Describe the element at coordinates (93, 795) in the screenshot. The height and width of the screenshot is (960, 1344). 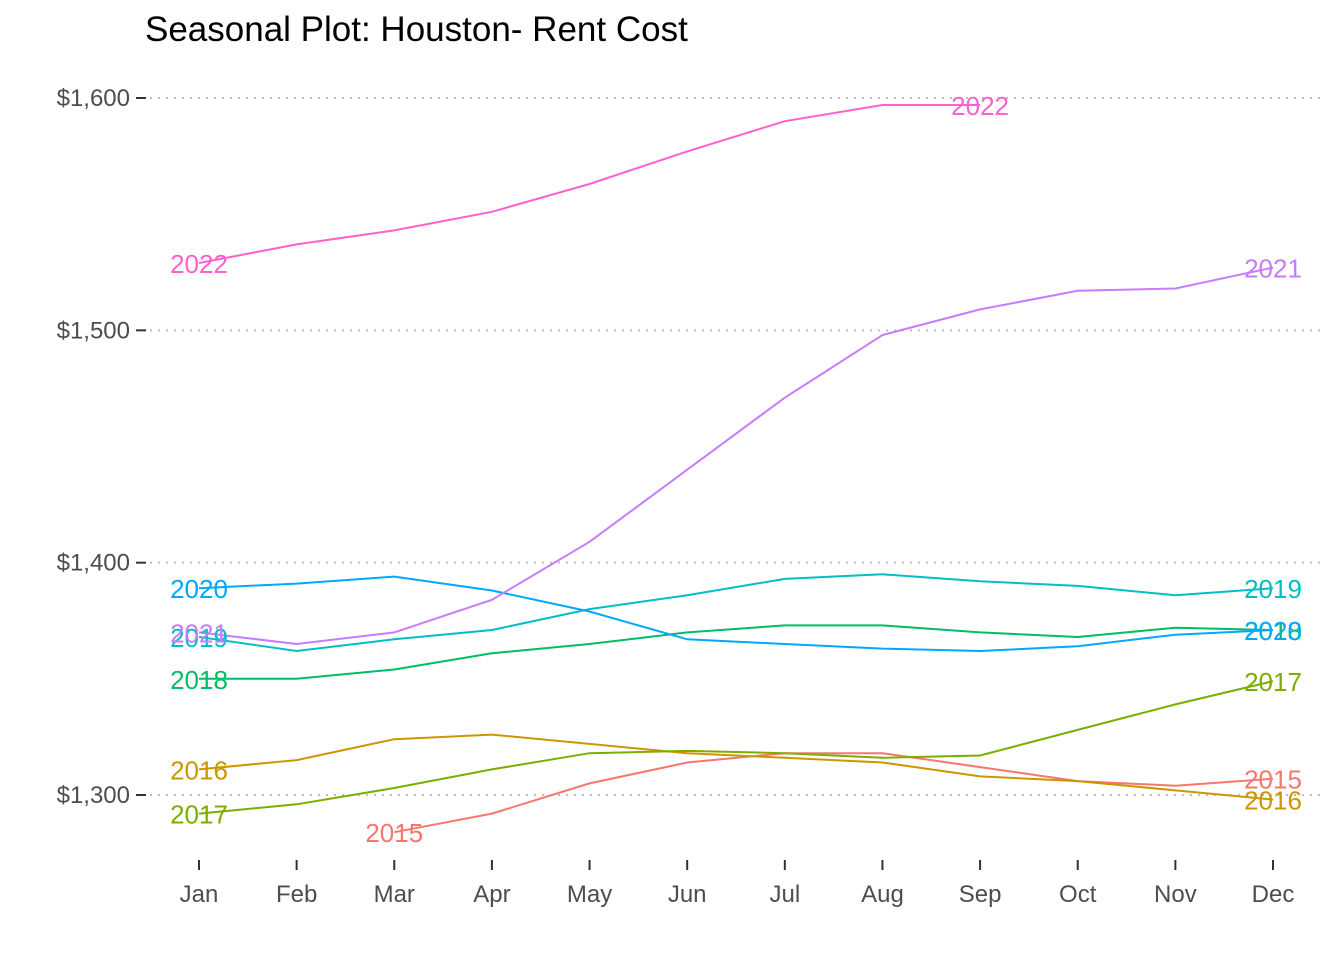
I see `y-tick-label: $1,300` at that location.